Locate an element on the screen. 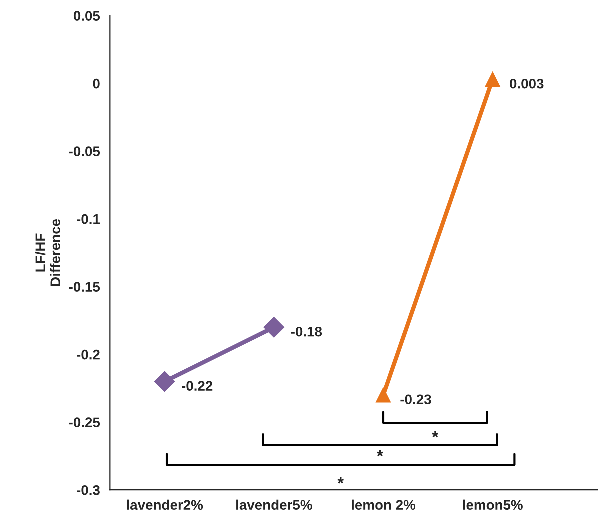  data-label: 0.003 is located at coordinates (527, 83).